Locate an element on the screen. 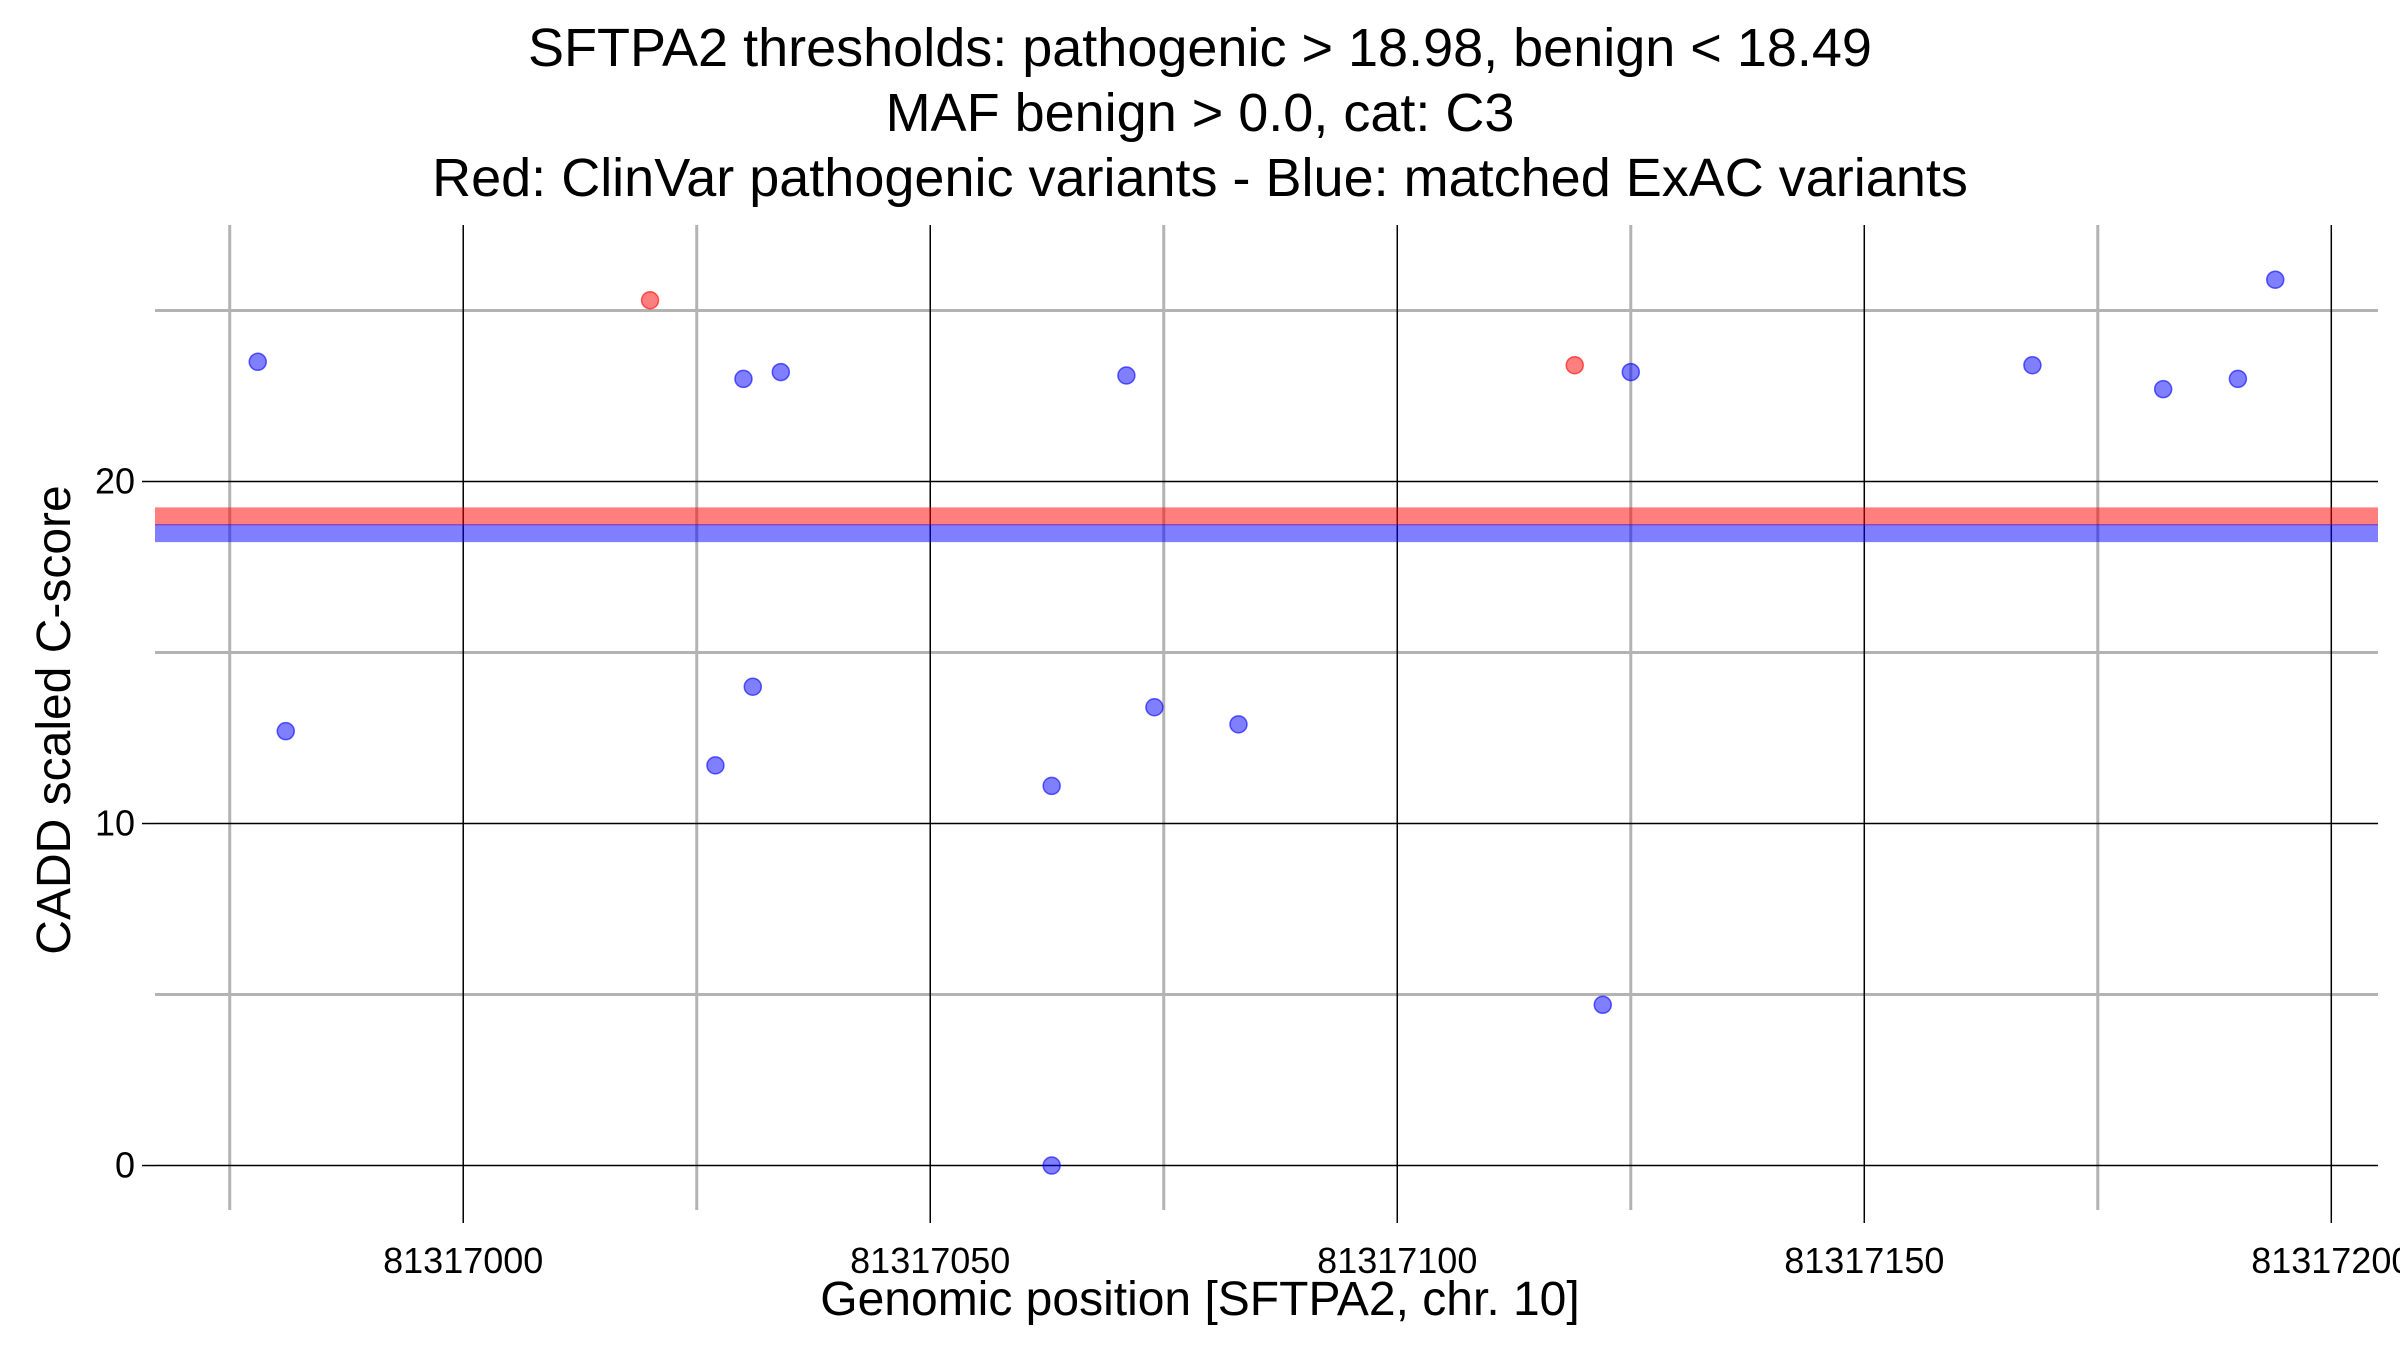  x-tick-label: 81317000 is located at coordinates (463, 1260).